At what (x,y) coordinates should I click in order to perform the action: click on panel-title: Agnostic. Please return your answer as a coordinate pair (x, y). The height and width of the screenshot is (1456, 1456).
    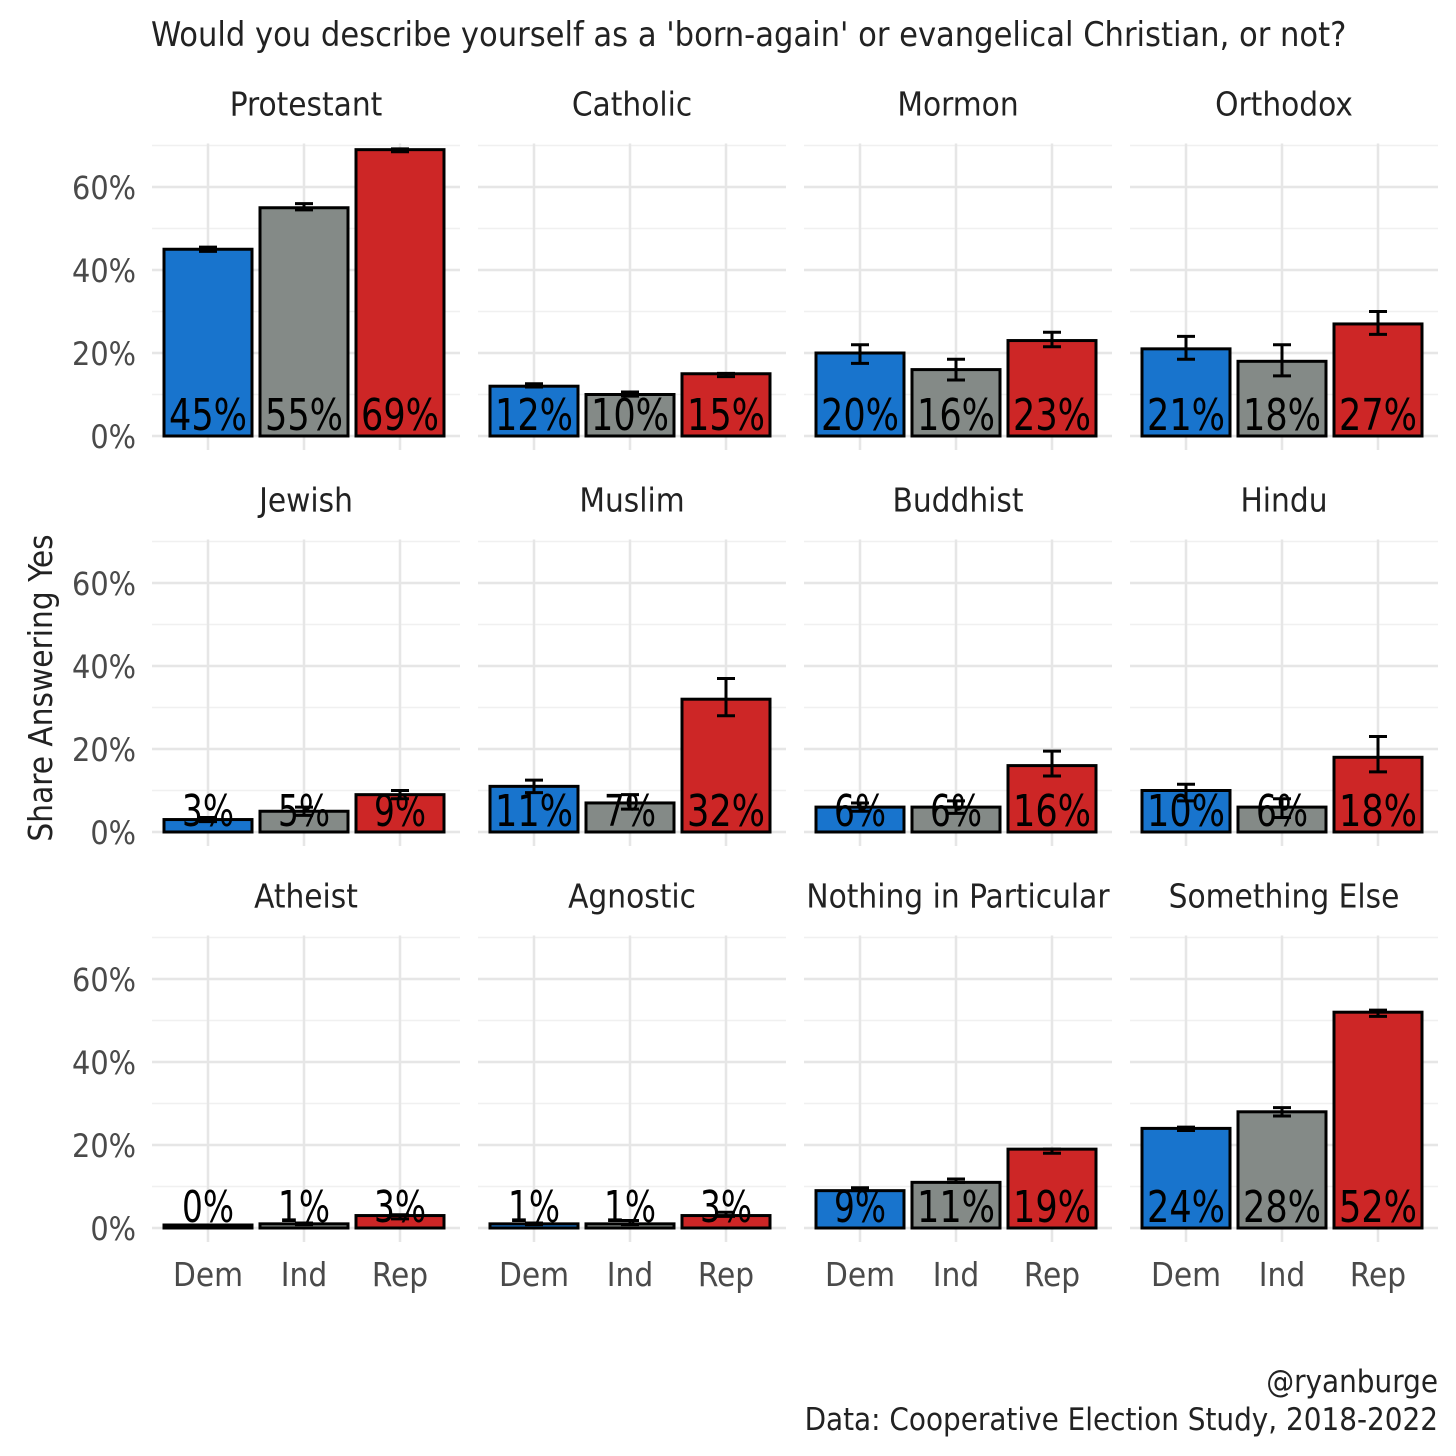
    Looking at the image, I should click on (632, 896).